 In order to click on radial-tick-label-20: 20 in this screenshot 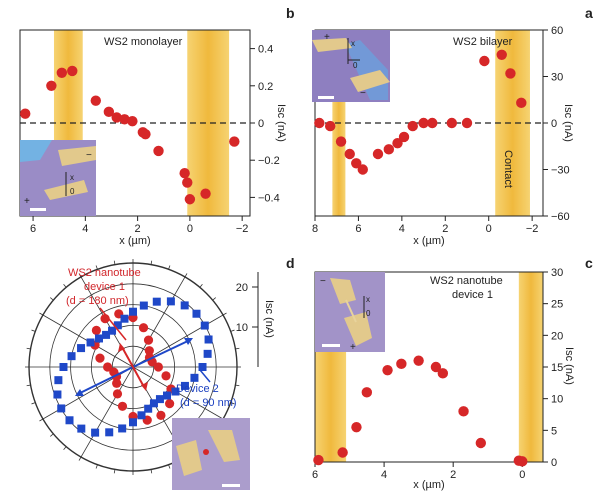, I will do `click(242, 288)`.